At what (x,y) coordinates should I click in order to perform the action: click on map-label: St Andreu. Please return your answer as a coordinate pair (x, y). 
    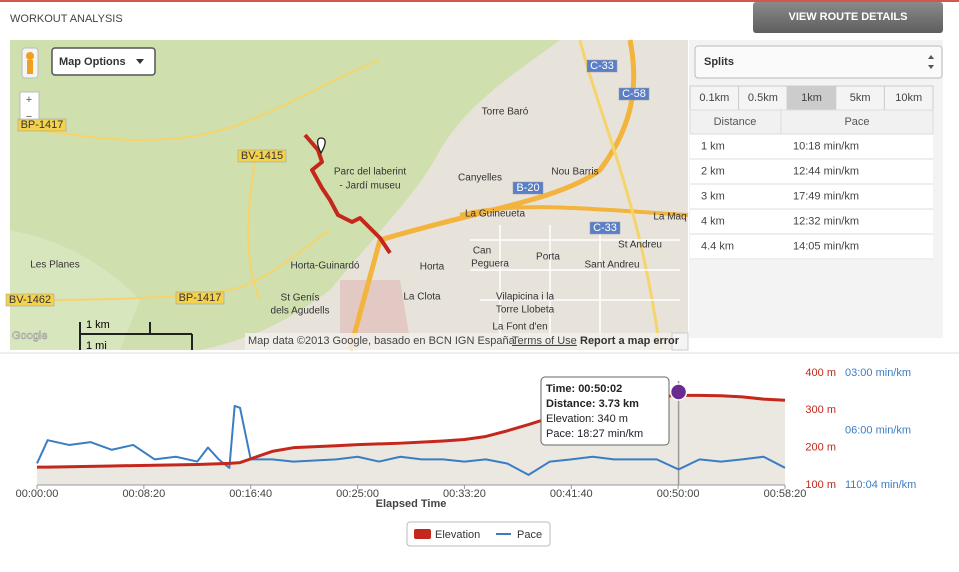
    Looking at the image, I should click on (640, 245).